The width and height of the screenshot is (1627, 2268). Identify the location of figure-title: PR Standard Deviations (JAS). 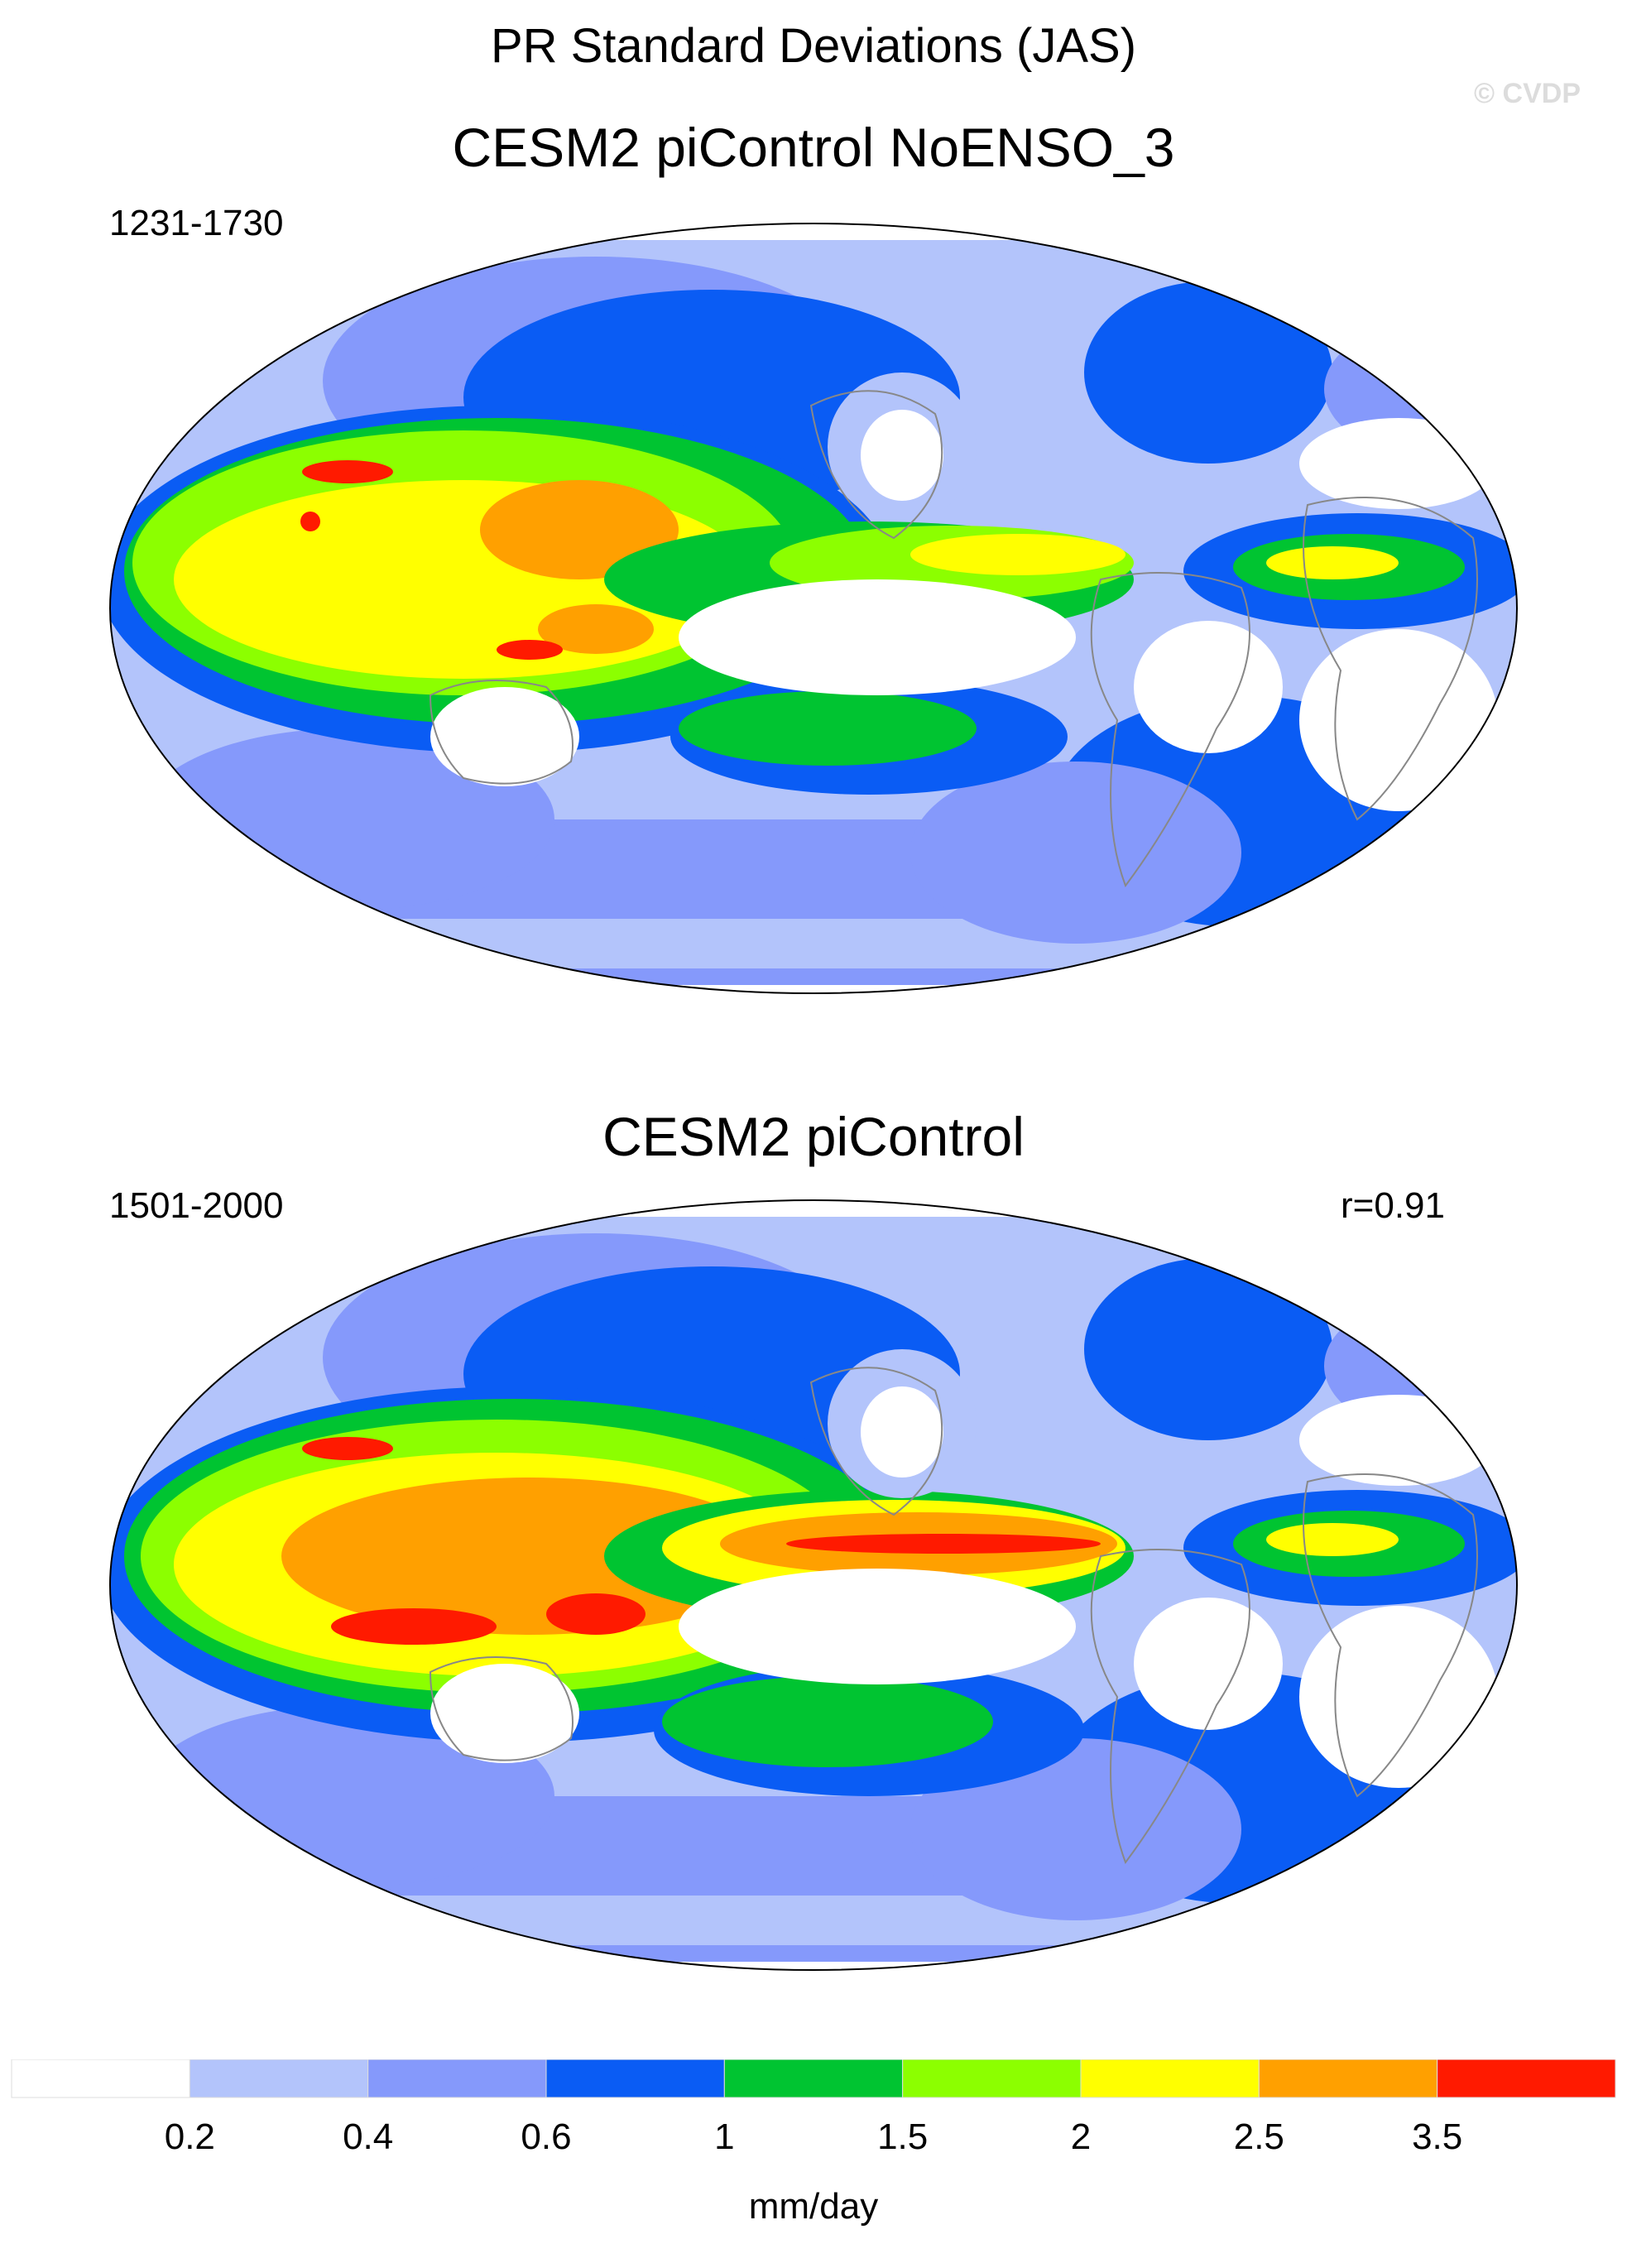
(813, 46).